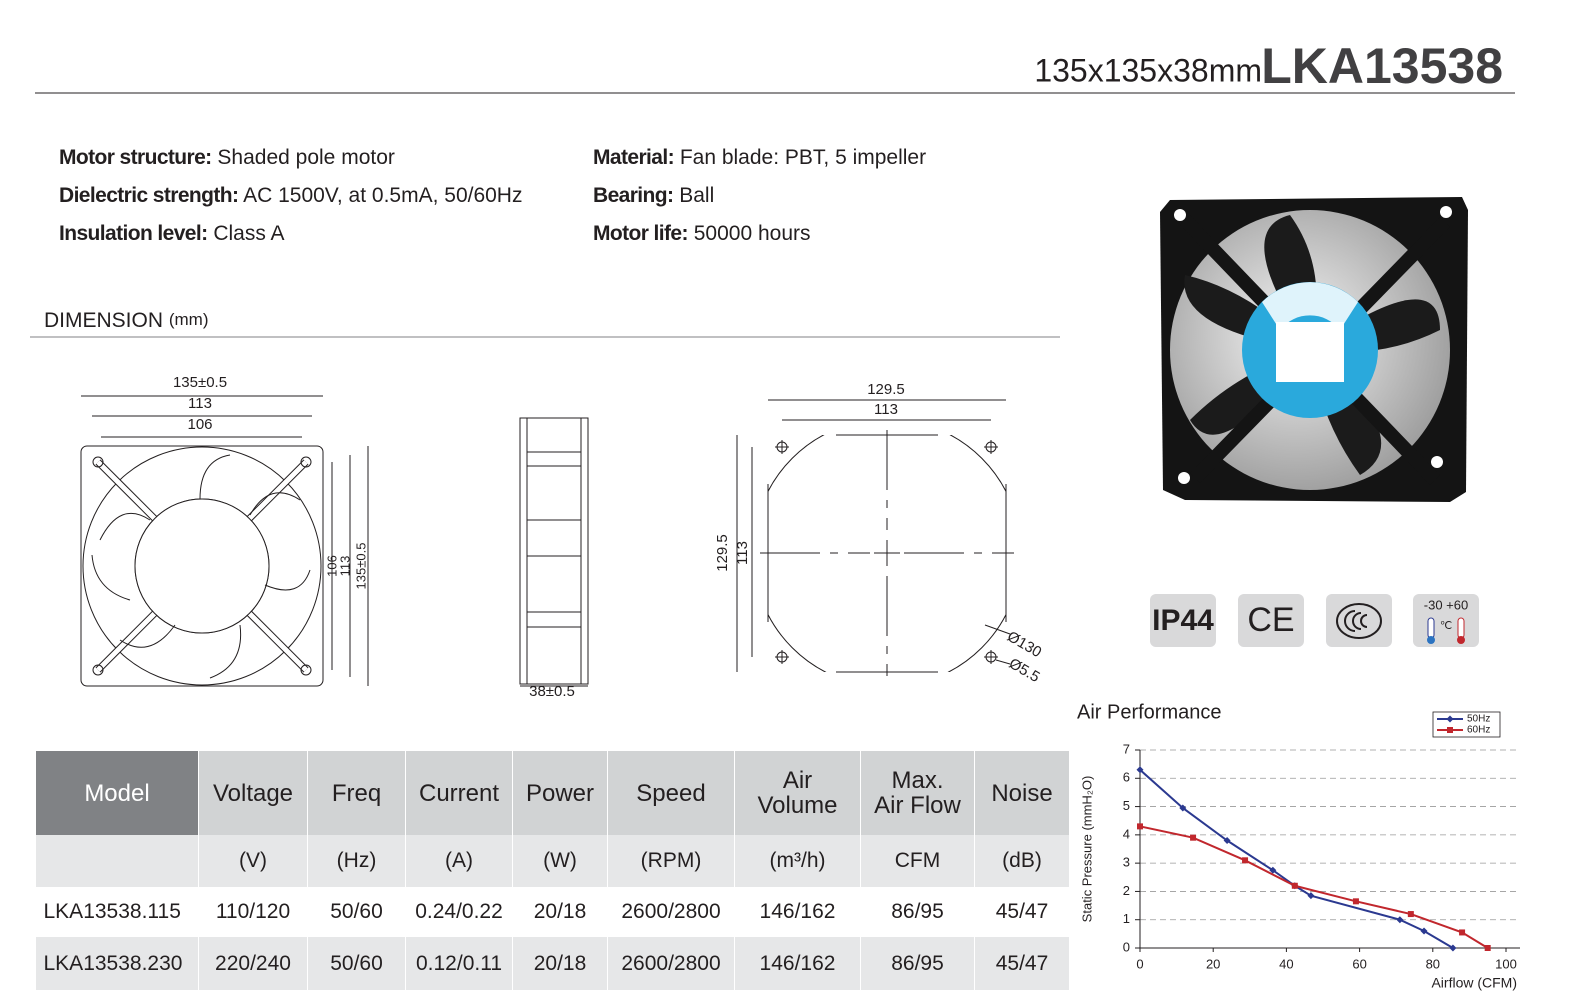 The image size is (1572, 1005). What do you see at coordinates (1478, 730) in the screenshot?
I see `legend-label: 60Hz` at bounding box center [1478, 730].